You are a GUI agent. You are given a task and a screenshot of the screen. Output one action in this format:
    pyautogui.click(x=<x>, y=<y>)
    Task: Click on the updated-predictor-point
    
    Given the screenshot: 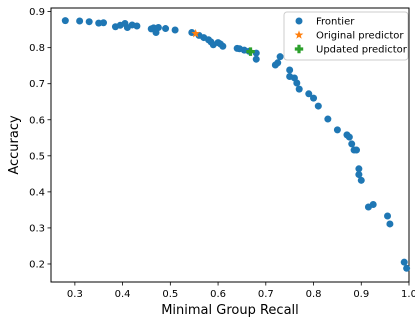 What is the action you would take?
    pyautogui.click(x=250, y=51)
    